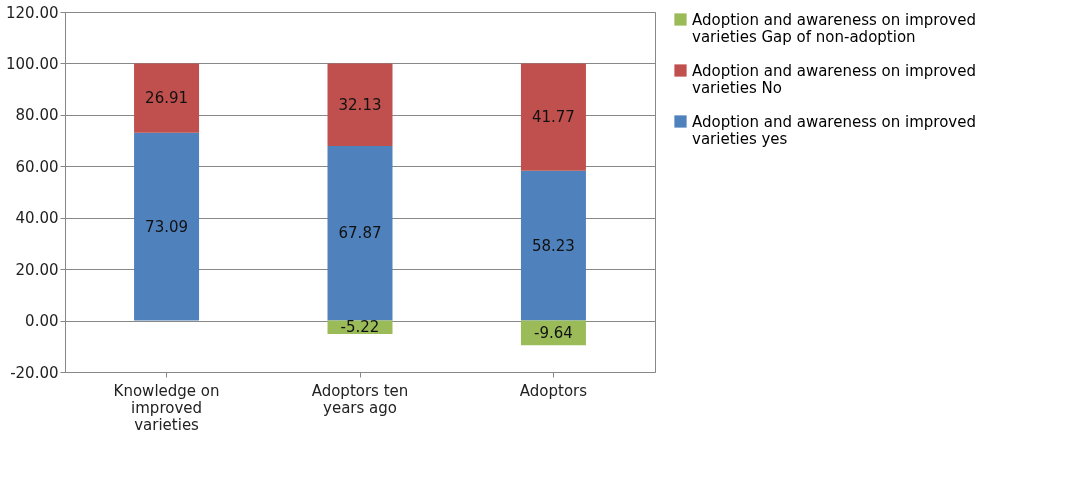 Image resolution: width=1089 pixels, height=502 pixels. What do you see at coordinates (834, 79) in the screenshot?
I see `legend-label: Adoption and awareness on improved varieties No` at bounding box center [834, 79].